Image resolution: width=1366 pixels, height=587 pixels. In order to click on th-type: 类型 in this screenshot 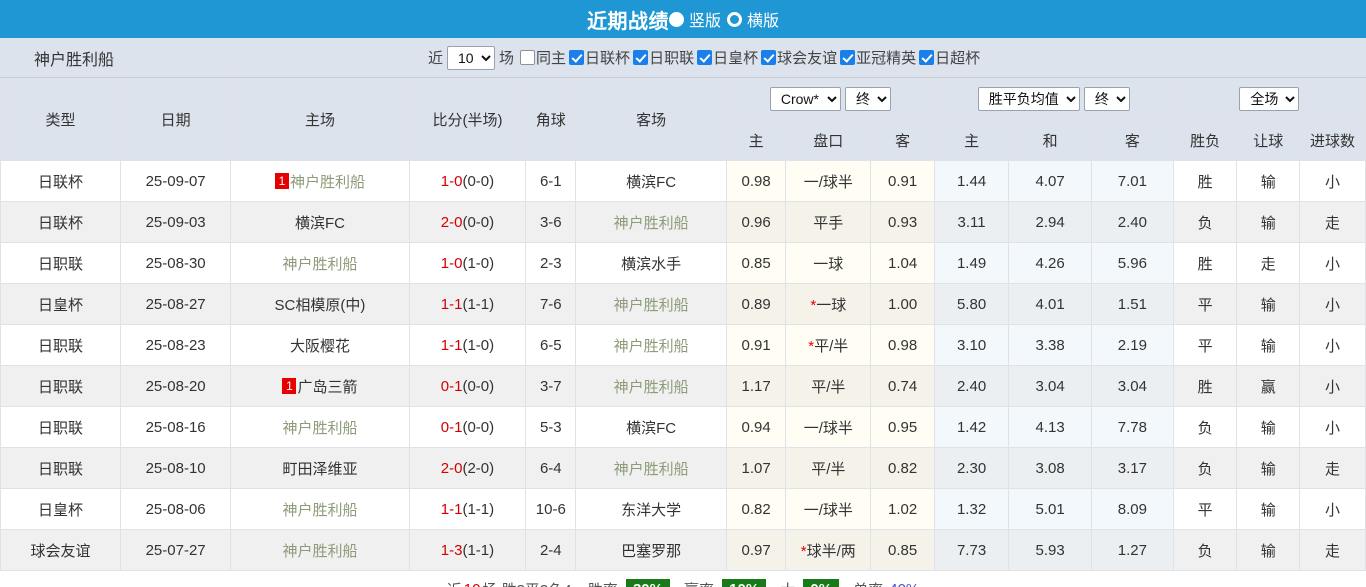, I will do `click(60, 119)`.